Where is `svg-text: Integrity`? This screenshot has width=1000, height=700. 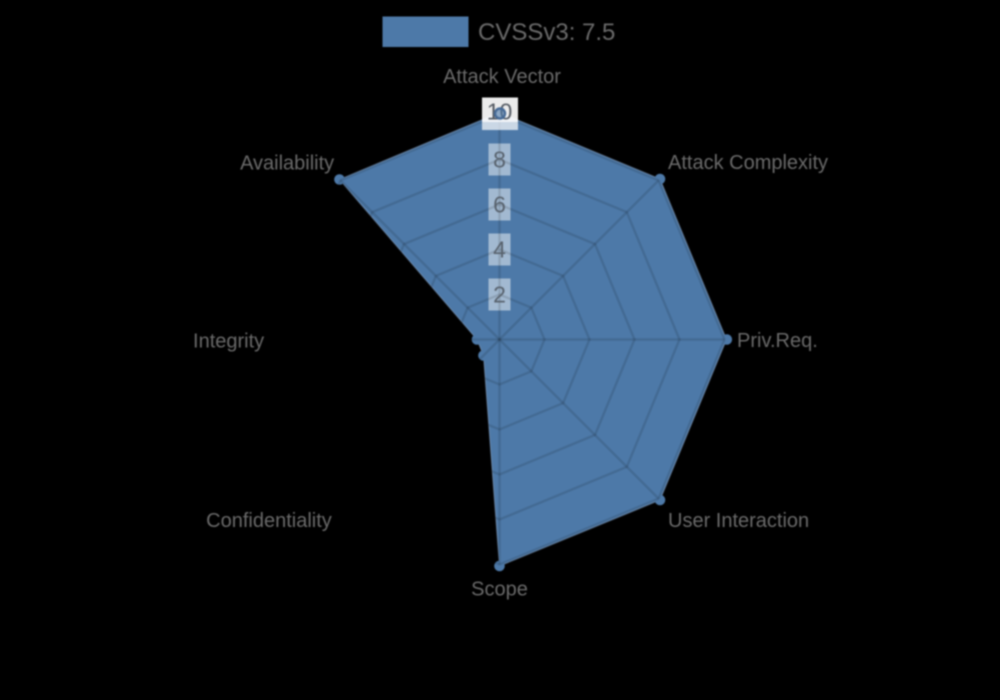
svg-text: Integrity is located at coordinates (228, 342).